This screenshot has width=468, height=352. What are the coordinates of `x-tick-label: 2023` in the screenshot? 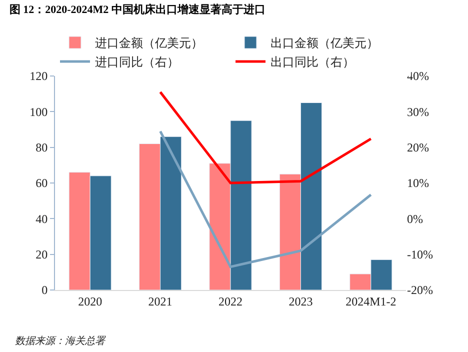 It's located at (300, 301).